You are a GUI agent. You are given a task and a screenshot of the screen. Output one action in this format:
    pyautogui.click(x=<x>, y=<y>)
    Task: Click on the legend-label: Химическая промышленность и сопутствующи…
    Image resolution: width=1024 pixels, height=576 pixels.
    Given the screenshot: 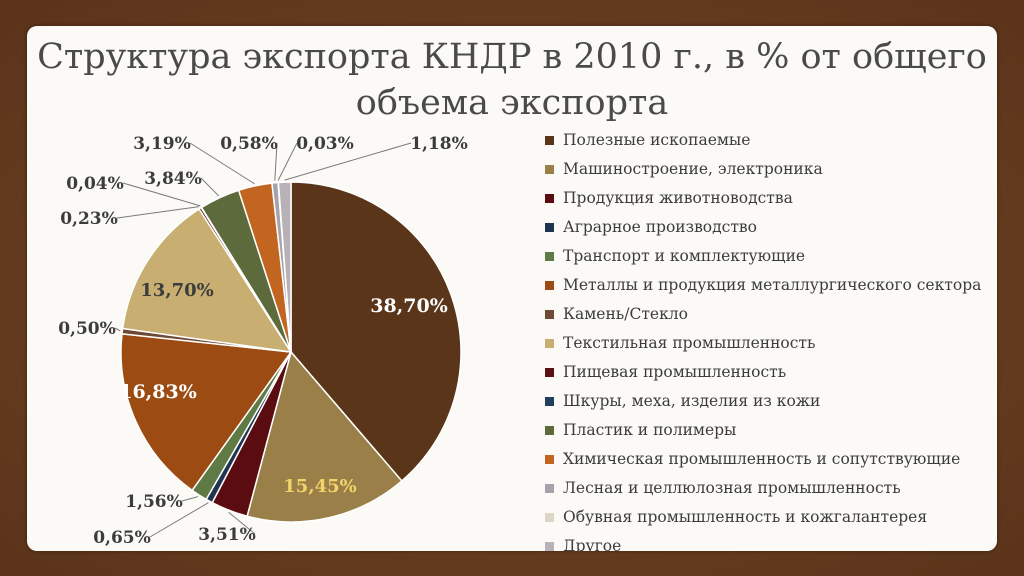 What is the action you would take?
    pyautogui.click(x=762, y=459)
    